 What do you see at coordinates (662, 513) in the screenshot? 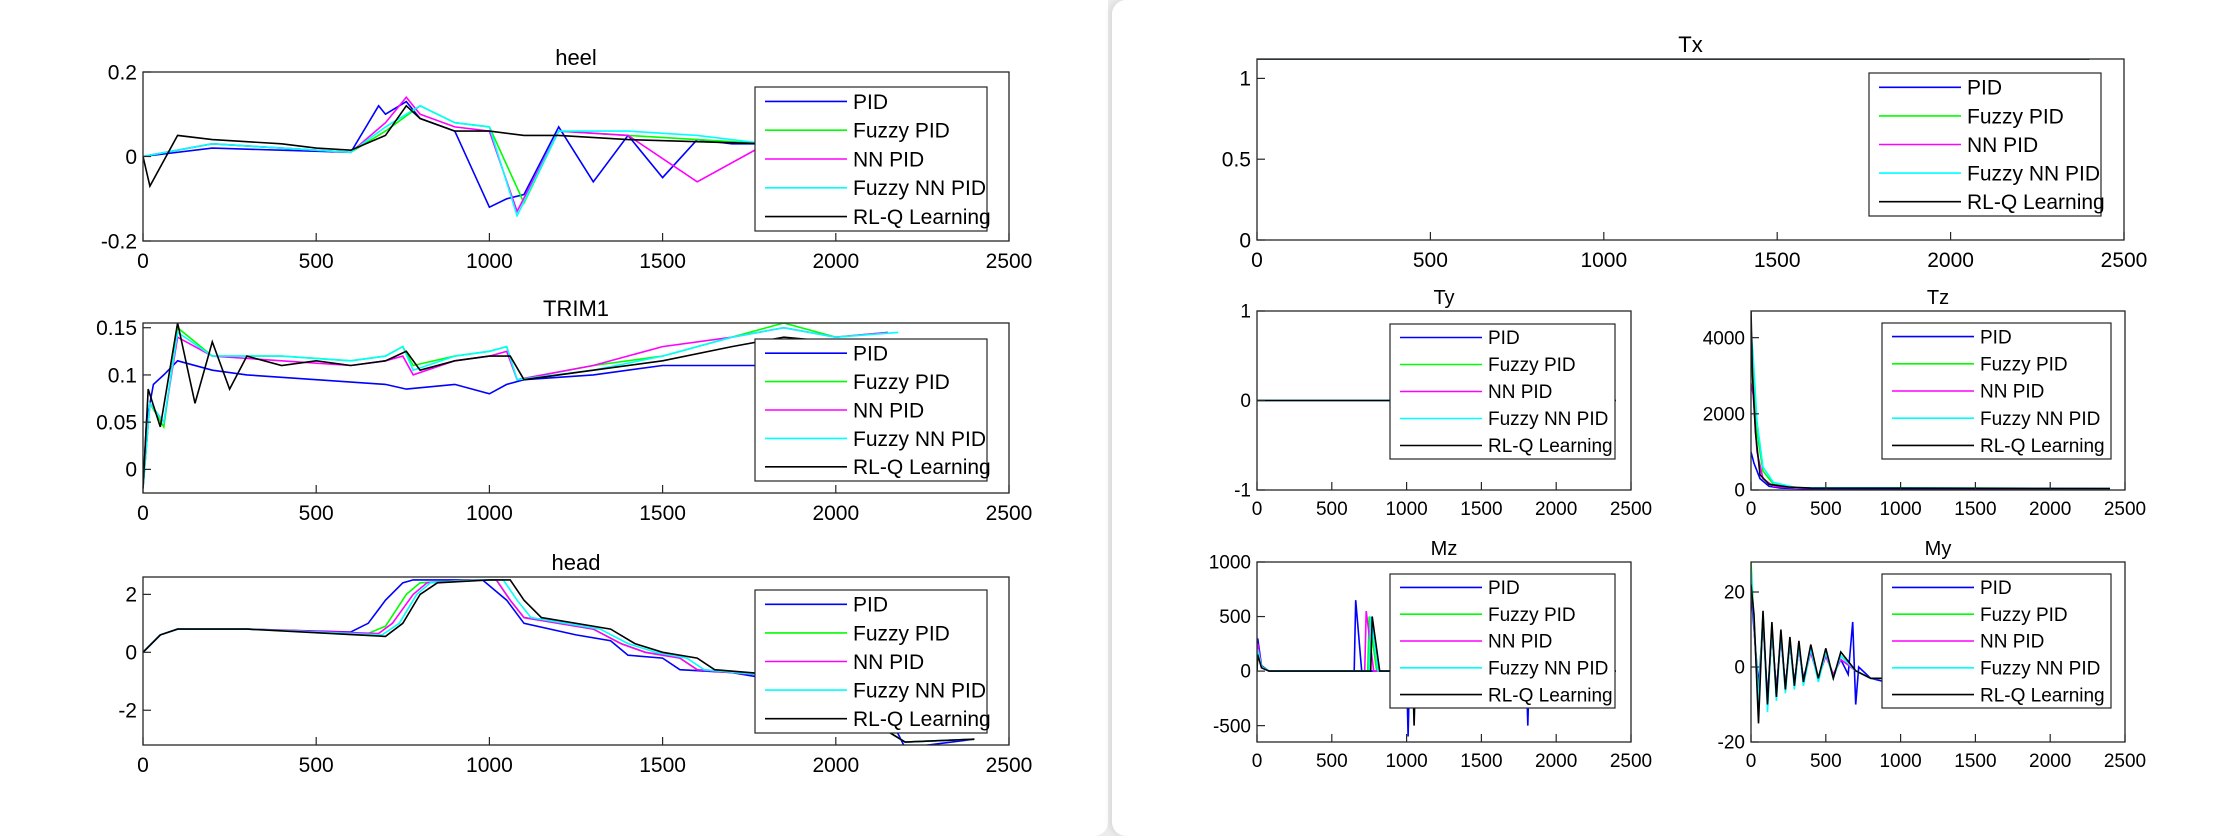
I see `chart-trim1-xtick-label: 1500` at bounding box center [662, 513].